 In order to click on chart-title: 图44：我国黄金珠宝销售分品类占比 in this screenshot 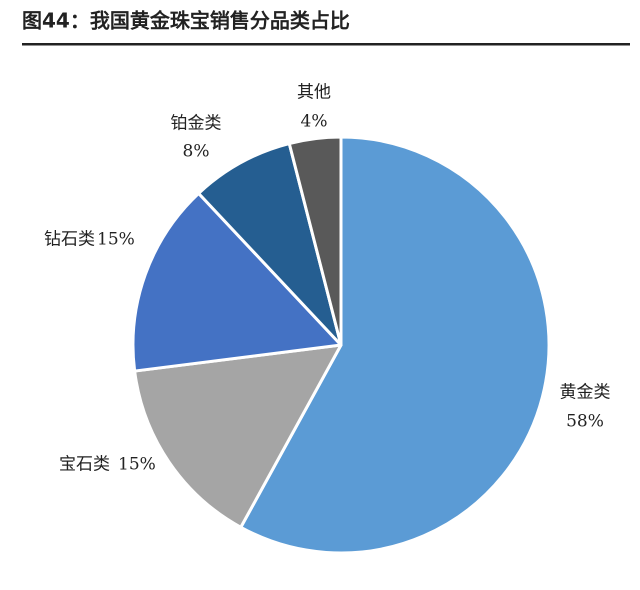, I will do `click(186, 21)`.